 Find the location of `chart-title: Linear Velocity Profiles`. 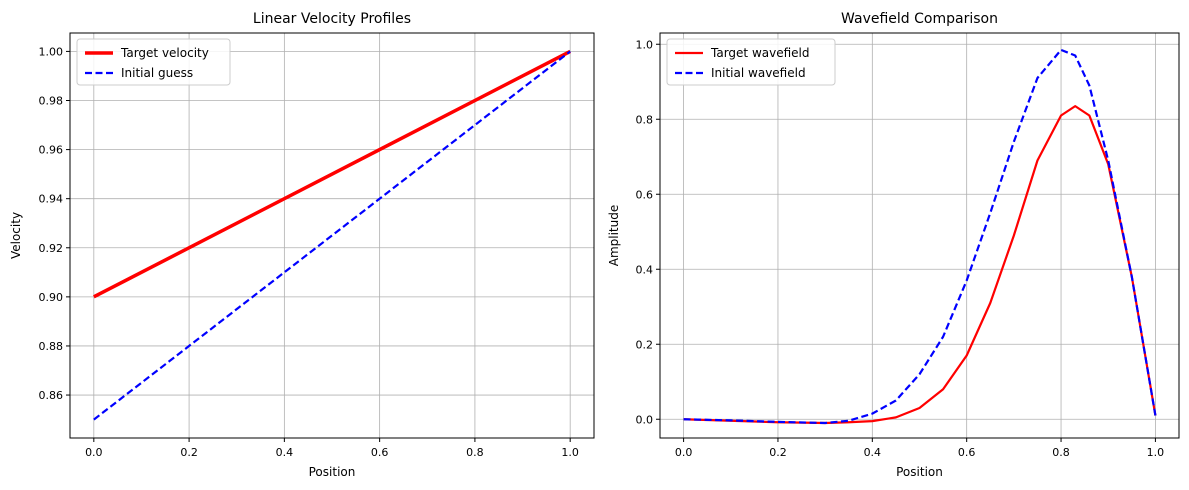

chart-title: Linear Velocity Profiles is located at coordinates (332, 19).